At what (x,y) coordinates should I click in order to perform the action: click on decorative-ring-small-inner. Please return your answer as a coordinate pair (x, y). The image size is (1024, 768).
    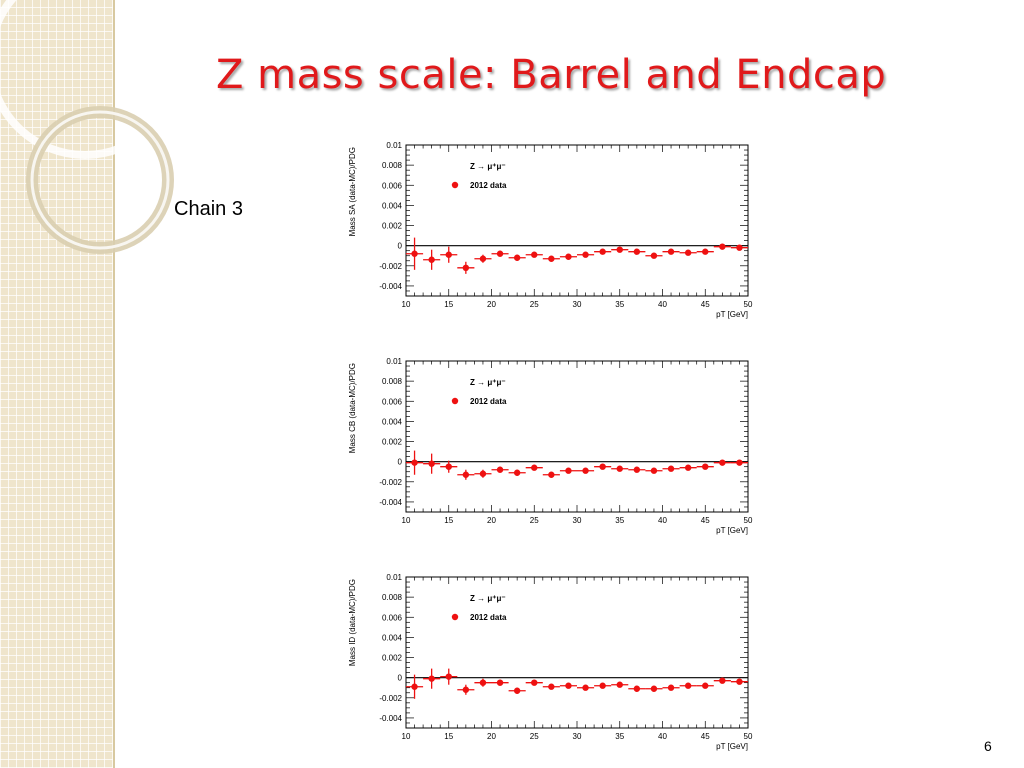
    Looking at the image, I should click on (100, 180).